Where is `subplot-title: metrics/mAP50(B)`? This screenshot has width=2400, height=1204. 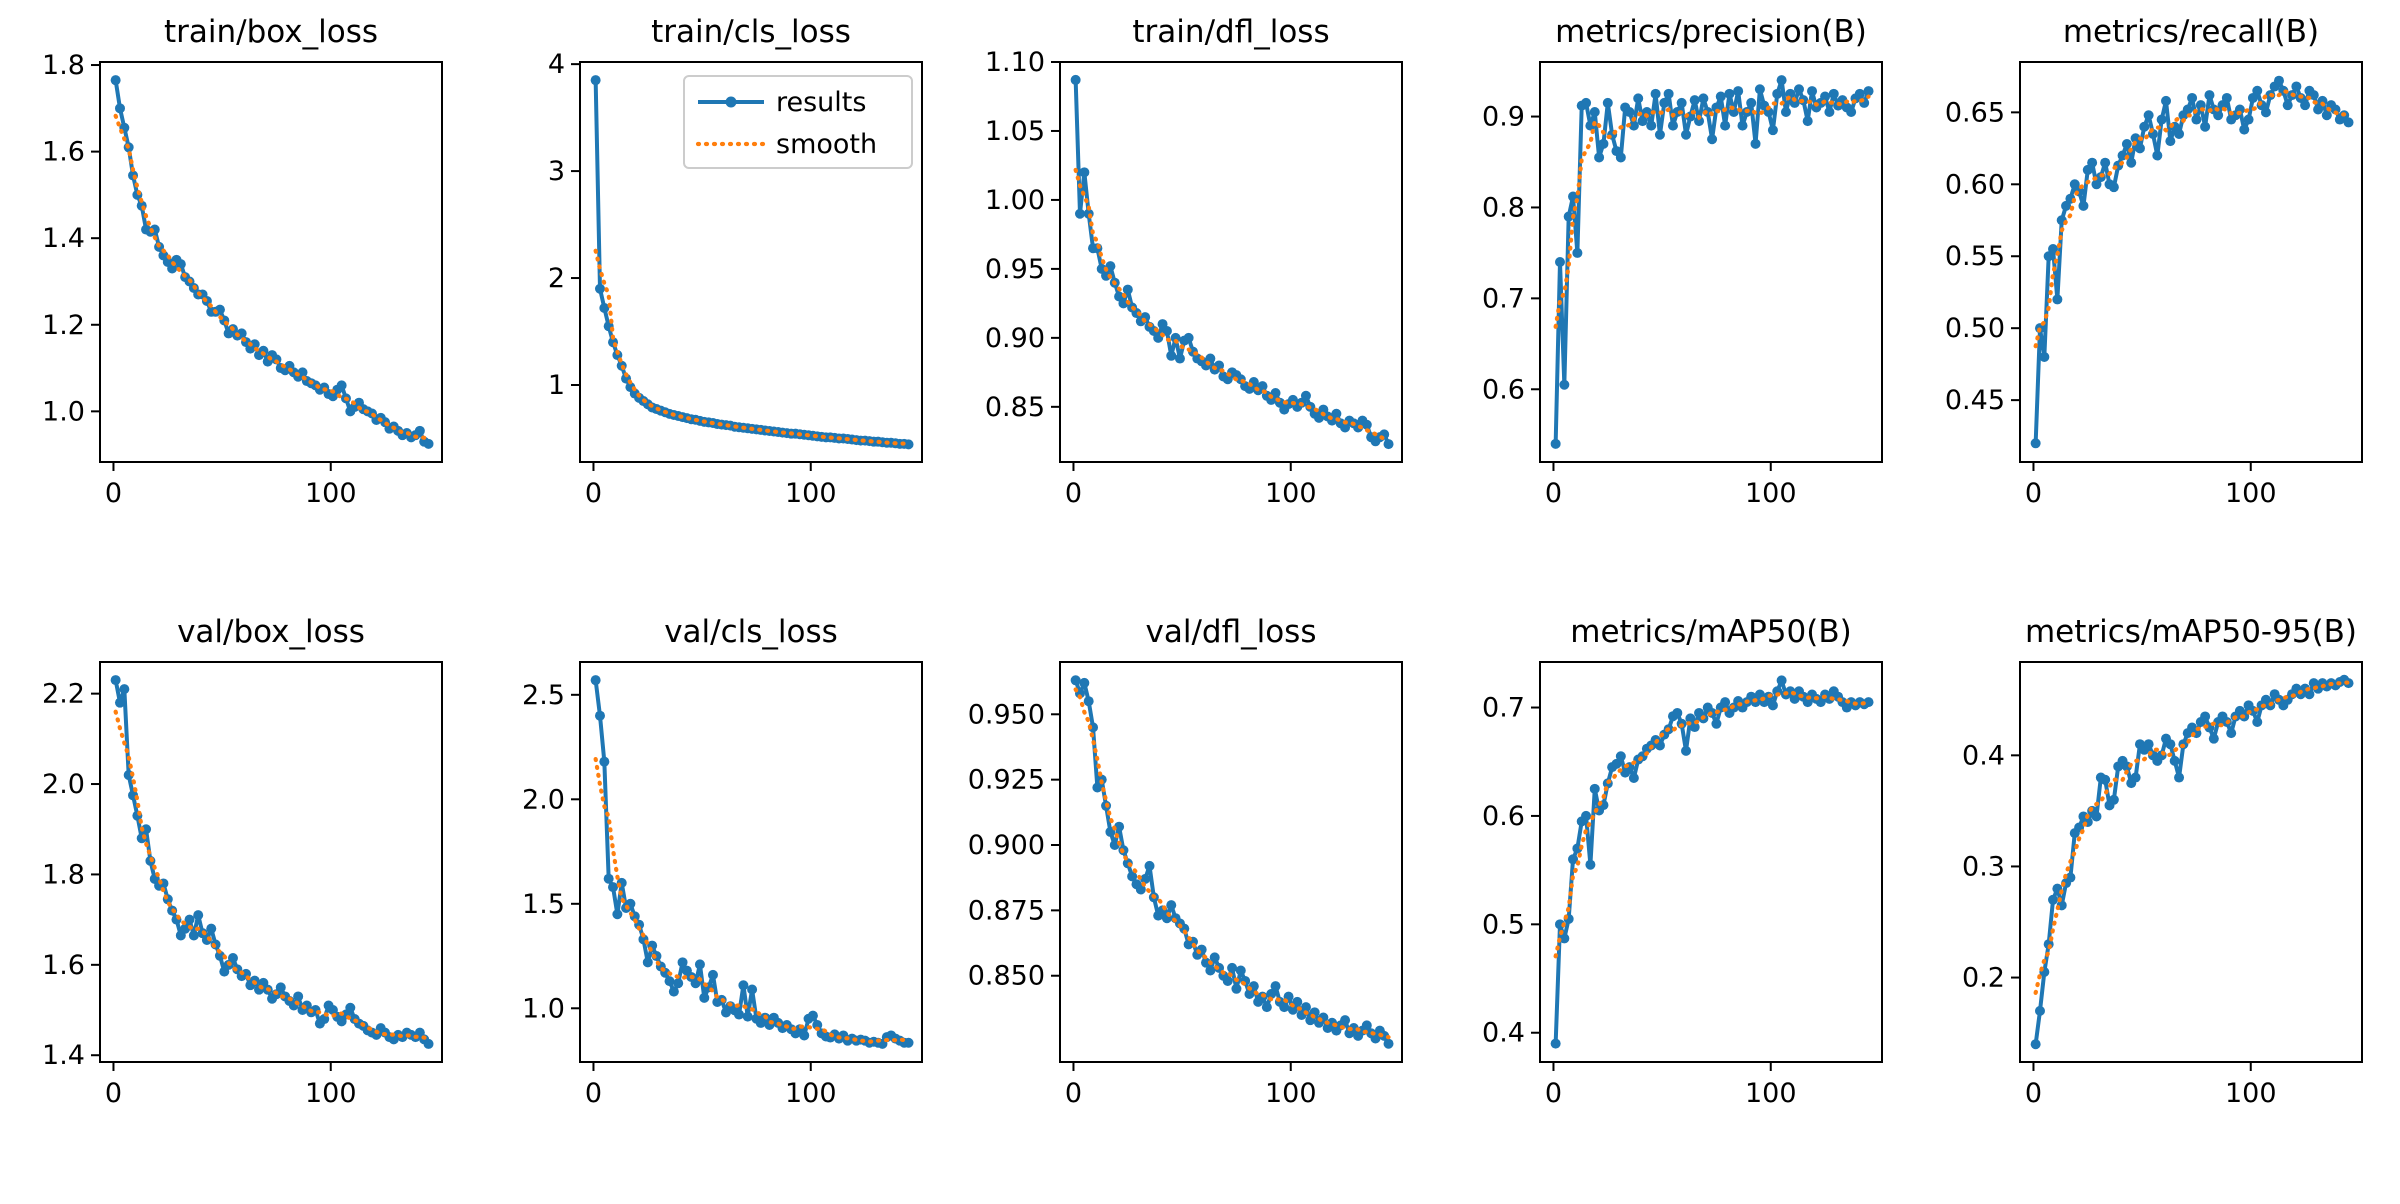
subplot-title: metrics/mAP50(B) is located at coordinates (1710, 632).